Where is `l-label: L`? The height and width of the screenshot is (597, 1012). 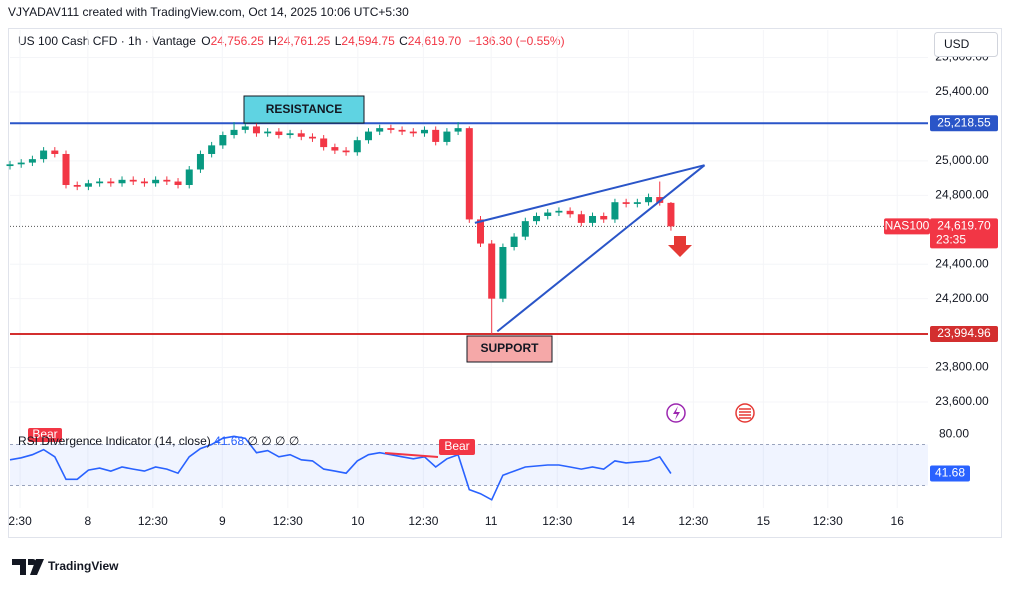
l-label: L is located at coordinates (338, 41).